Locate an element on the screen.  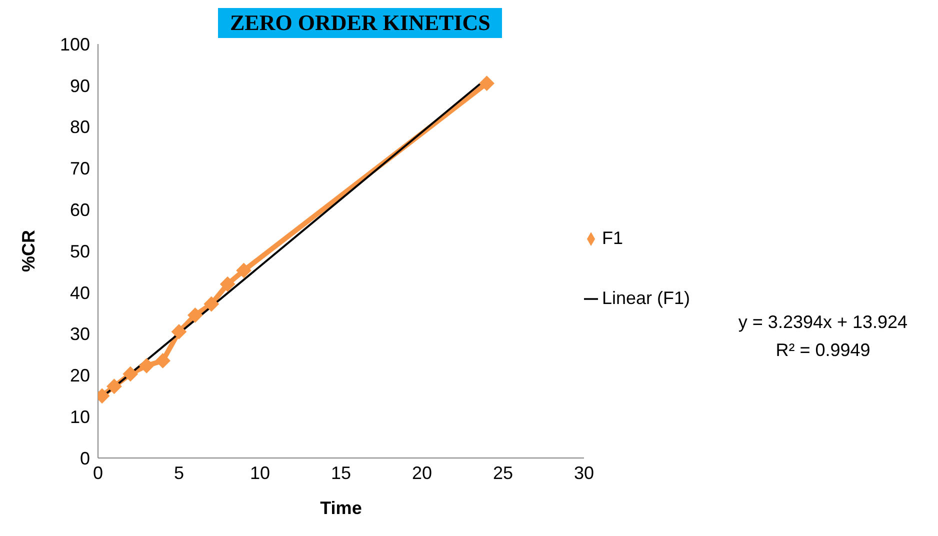
y-tick-label: 0 is located at coordinates (85, 458).